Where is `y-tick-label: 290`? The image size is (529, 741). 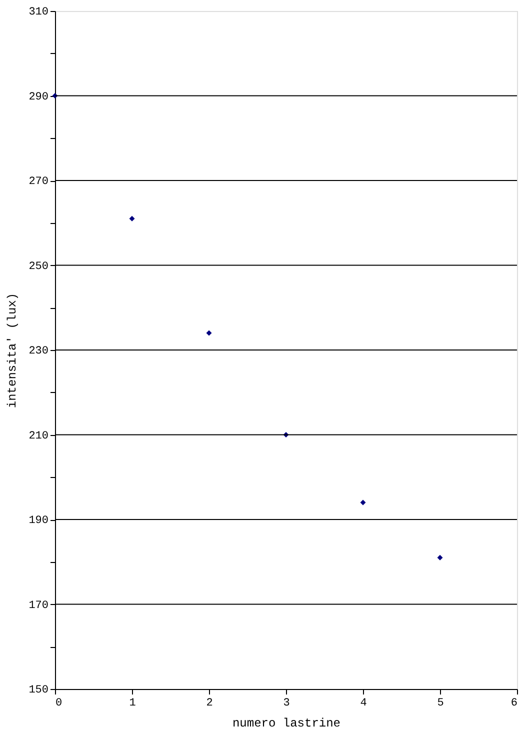
y-tick-label: 290 is located at coordinates (38, 97).